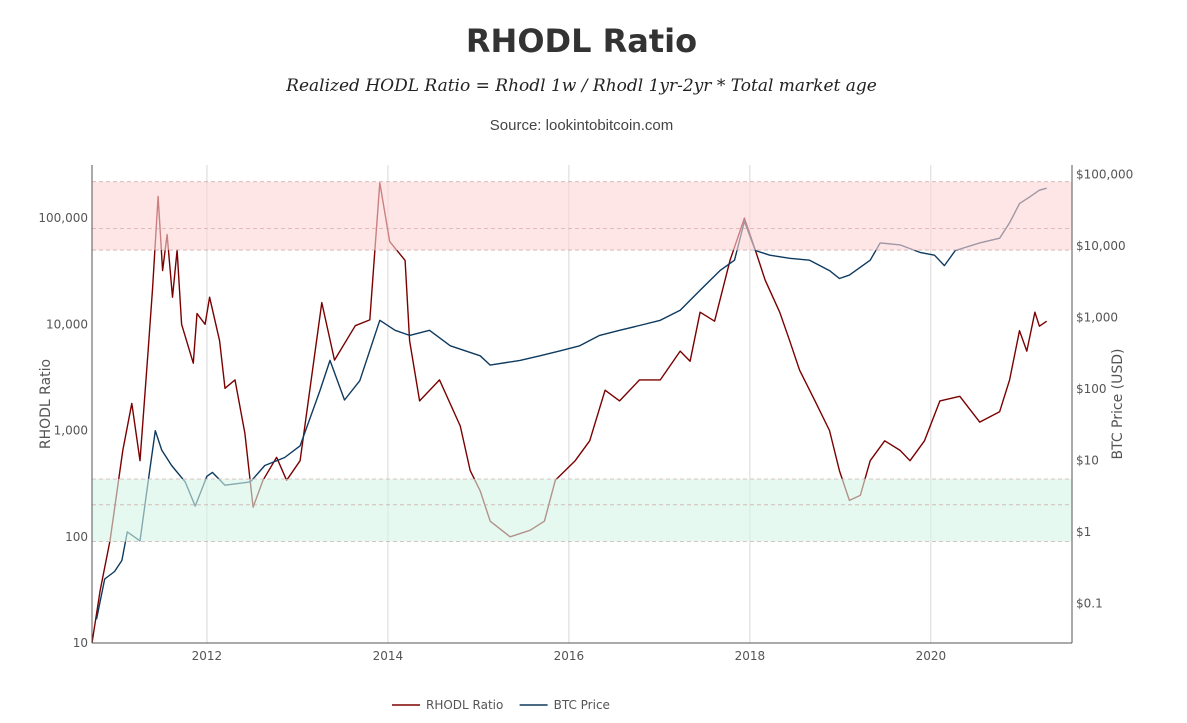  I want to click on y-tick-label: 100,000, so click(63, 218).